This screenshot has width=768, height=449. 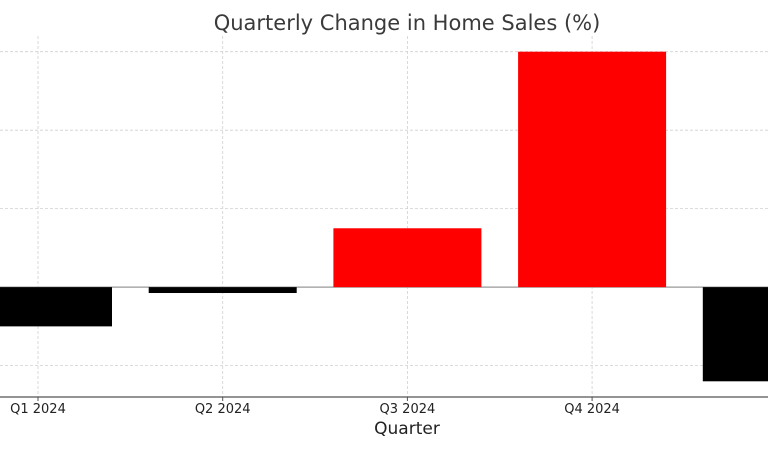 What do you see at coordinates (592, 409) in the screenshot?
I see `x-tick-label: Q4 2024` at bounding box center [592, 409].